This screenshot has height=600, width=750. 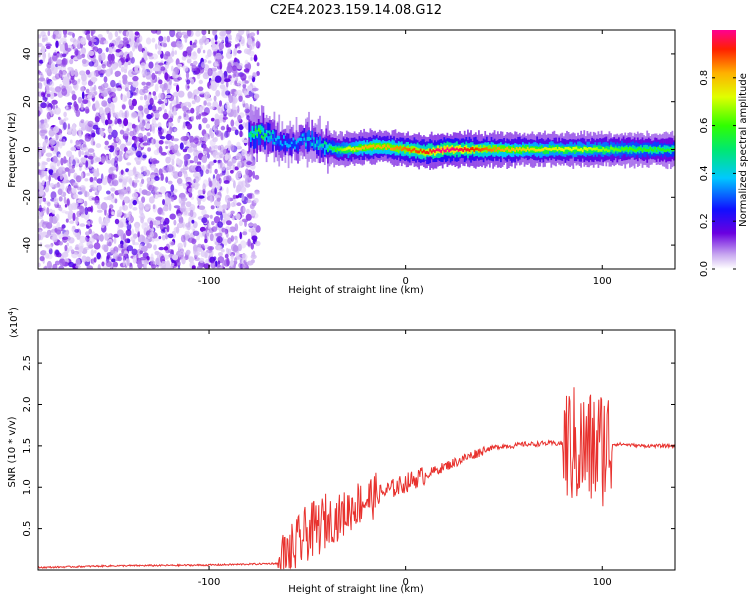 I want to click on snr-xtick-label: 0, so click(x=405, y=582).